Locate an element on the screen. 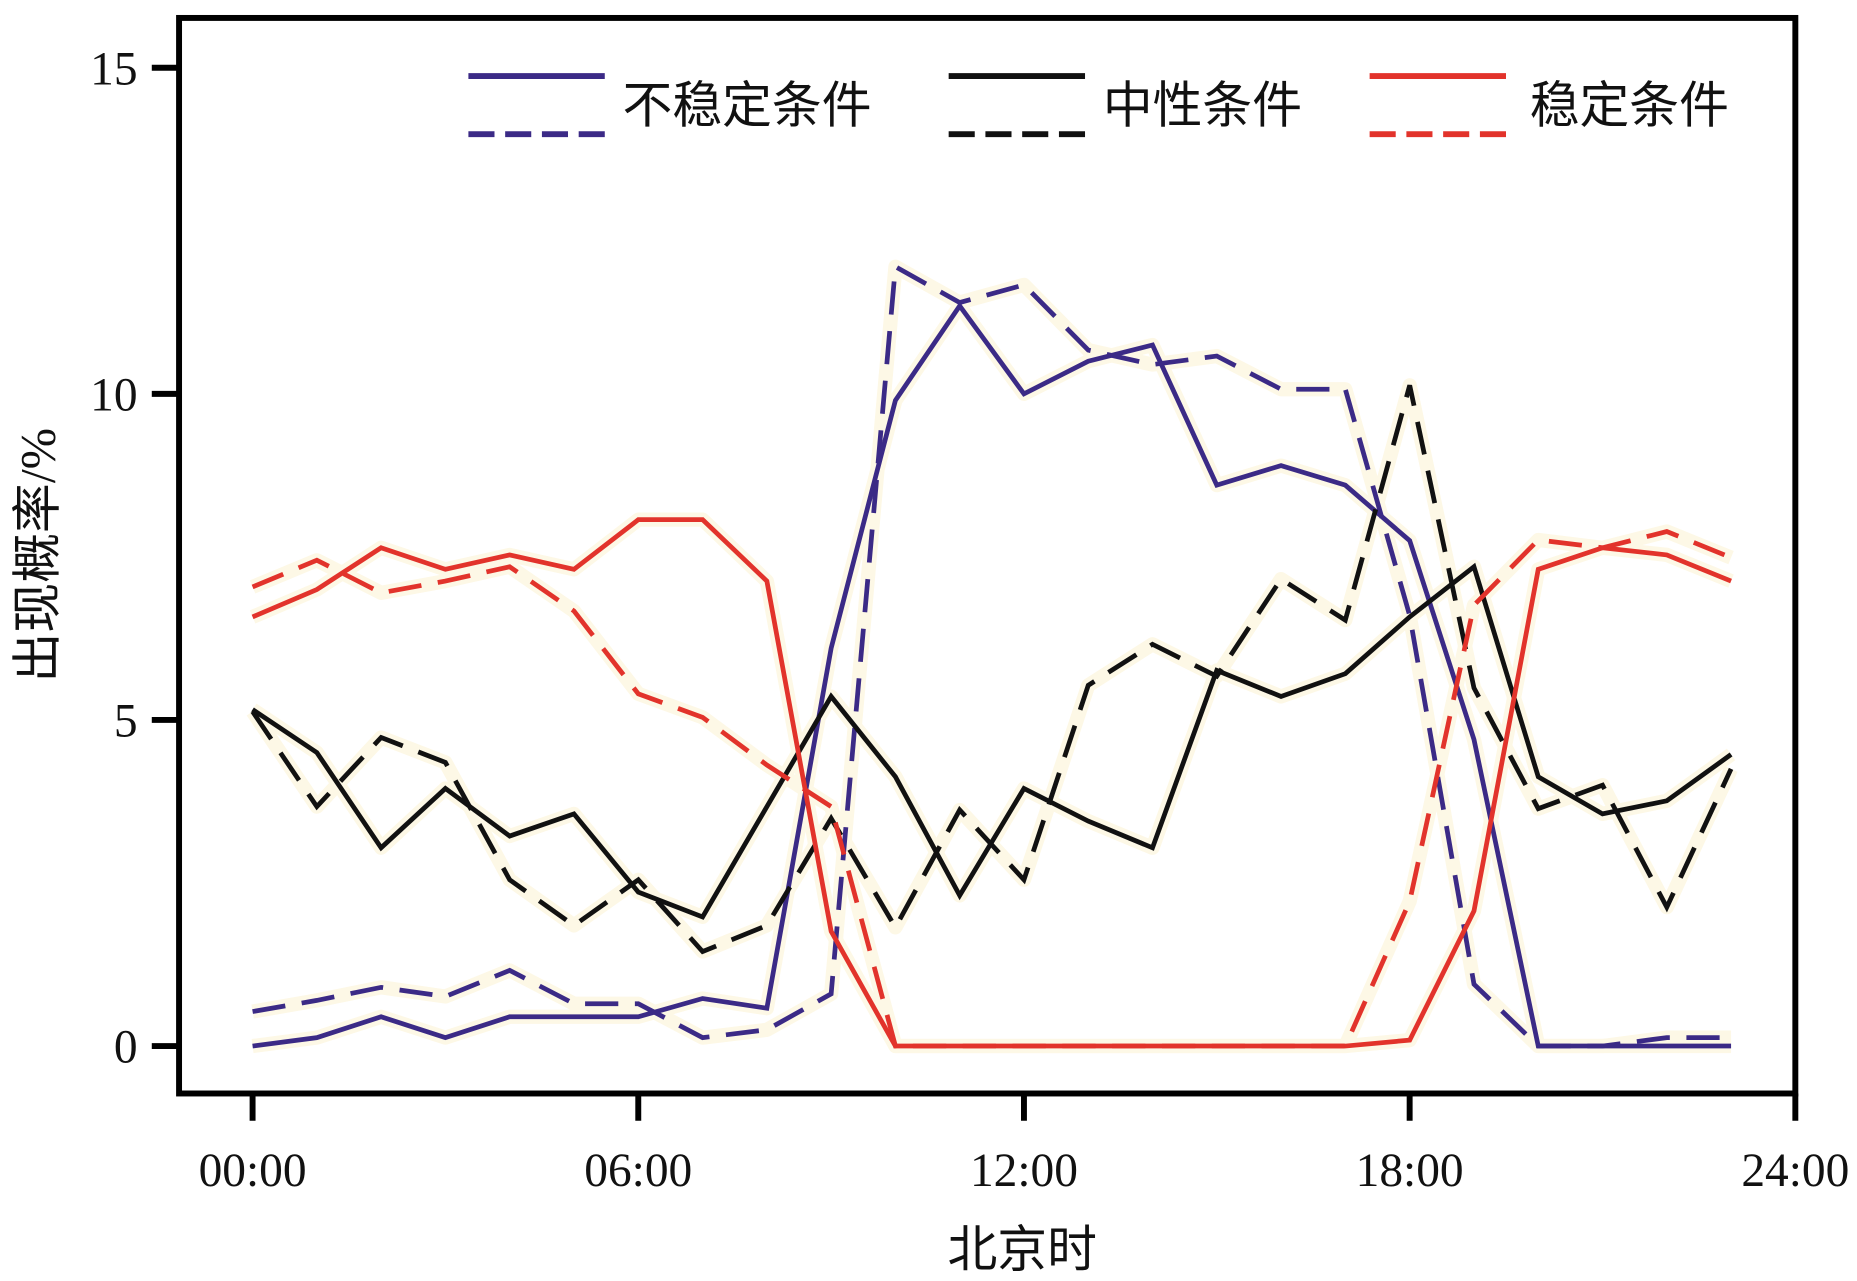 This screenshot has width=1857, height=1281. x-tick-label: 24:00 is located at coordinates (1795, 1171).